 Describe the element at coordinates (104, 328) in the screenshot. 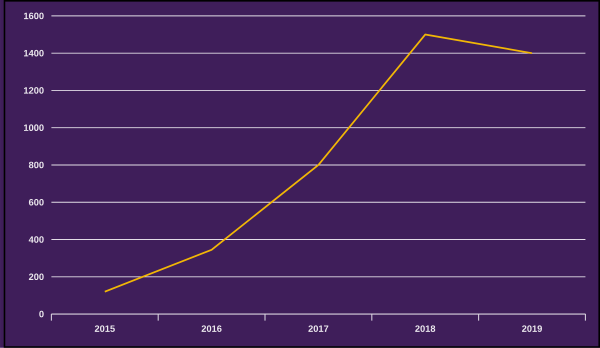

I see `x-tick-label: 2015` at that location.